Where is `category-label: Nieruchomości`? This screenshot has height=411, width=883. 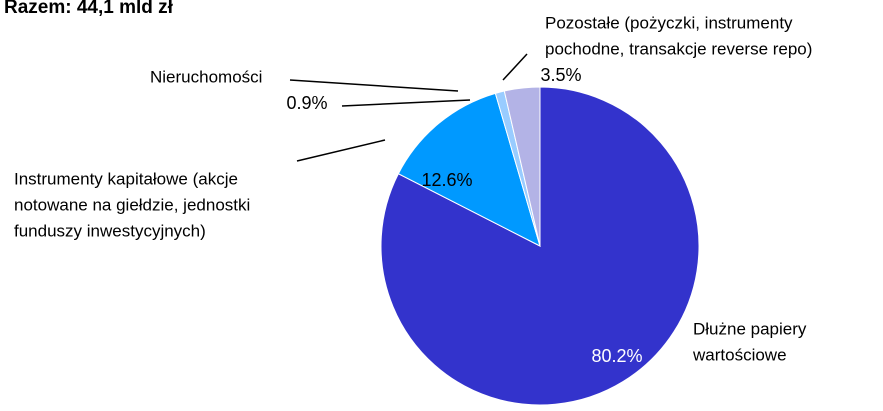 category-label: Nieruchomości is located at coordinates (206, 76).